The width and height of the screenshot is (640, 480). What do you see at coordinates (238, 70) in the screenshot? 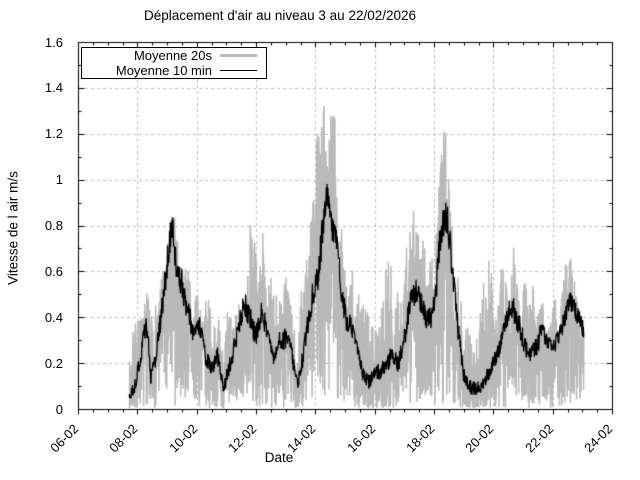
I see `legend-line-sample-black` at bounding box center [238, 70].